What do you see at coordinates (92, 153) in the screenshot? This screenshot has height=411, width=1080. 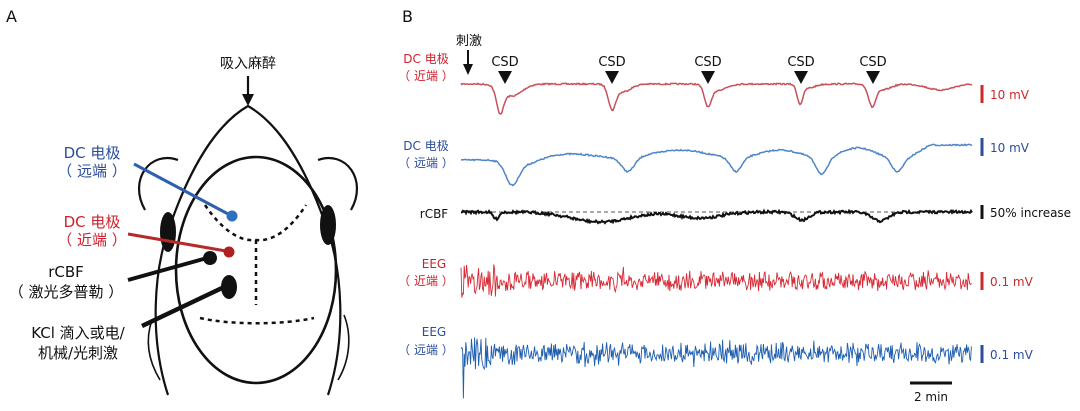 I see `dc-blue-line1: DC 电极` at bounding box center [92, 153].